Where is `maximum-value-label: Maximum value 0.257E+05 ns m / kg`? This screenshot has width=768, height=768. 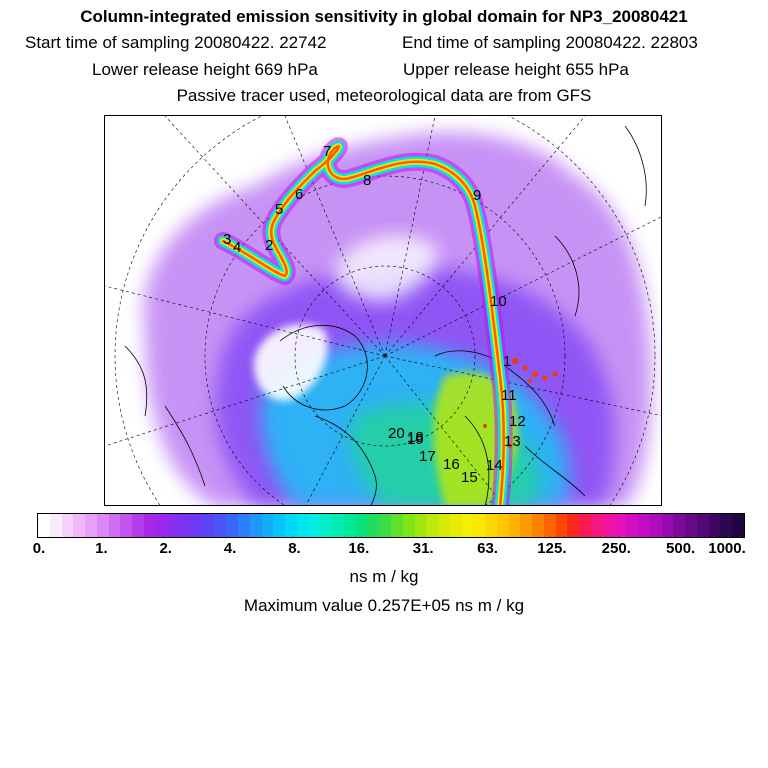 maximum-value-label: Maximum value 0.257E+05 ns m / kg is located at coordinates (384, 605).